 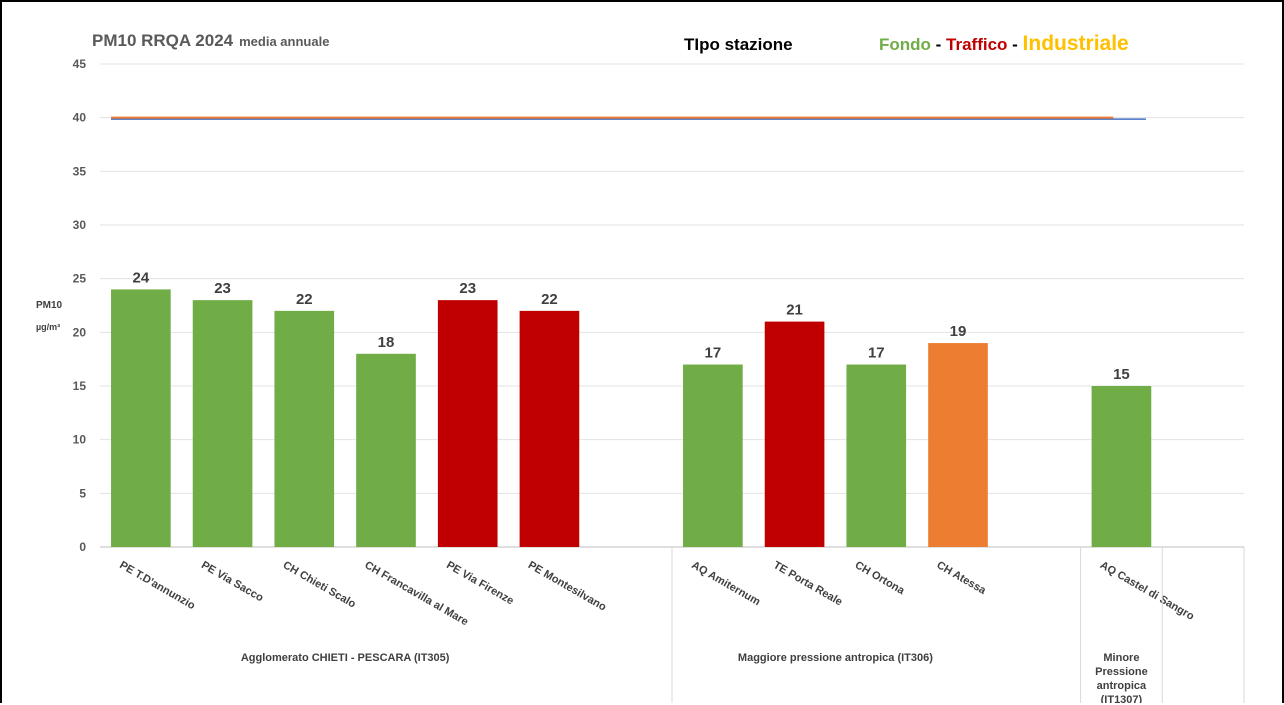 I want to click on x-tick-label: PE Via Firenze, so click(x=479, y=583).